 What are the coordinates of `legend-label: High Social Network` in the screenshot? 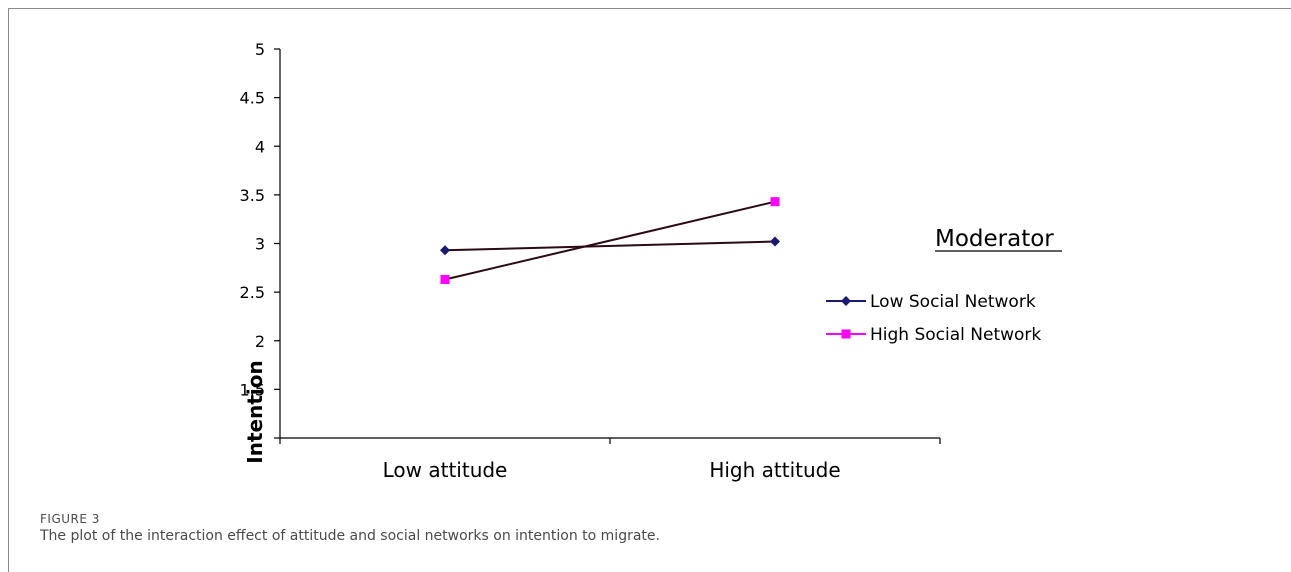 It's located at (955, 335).